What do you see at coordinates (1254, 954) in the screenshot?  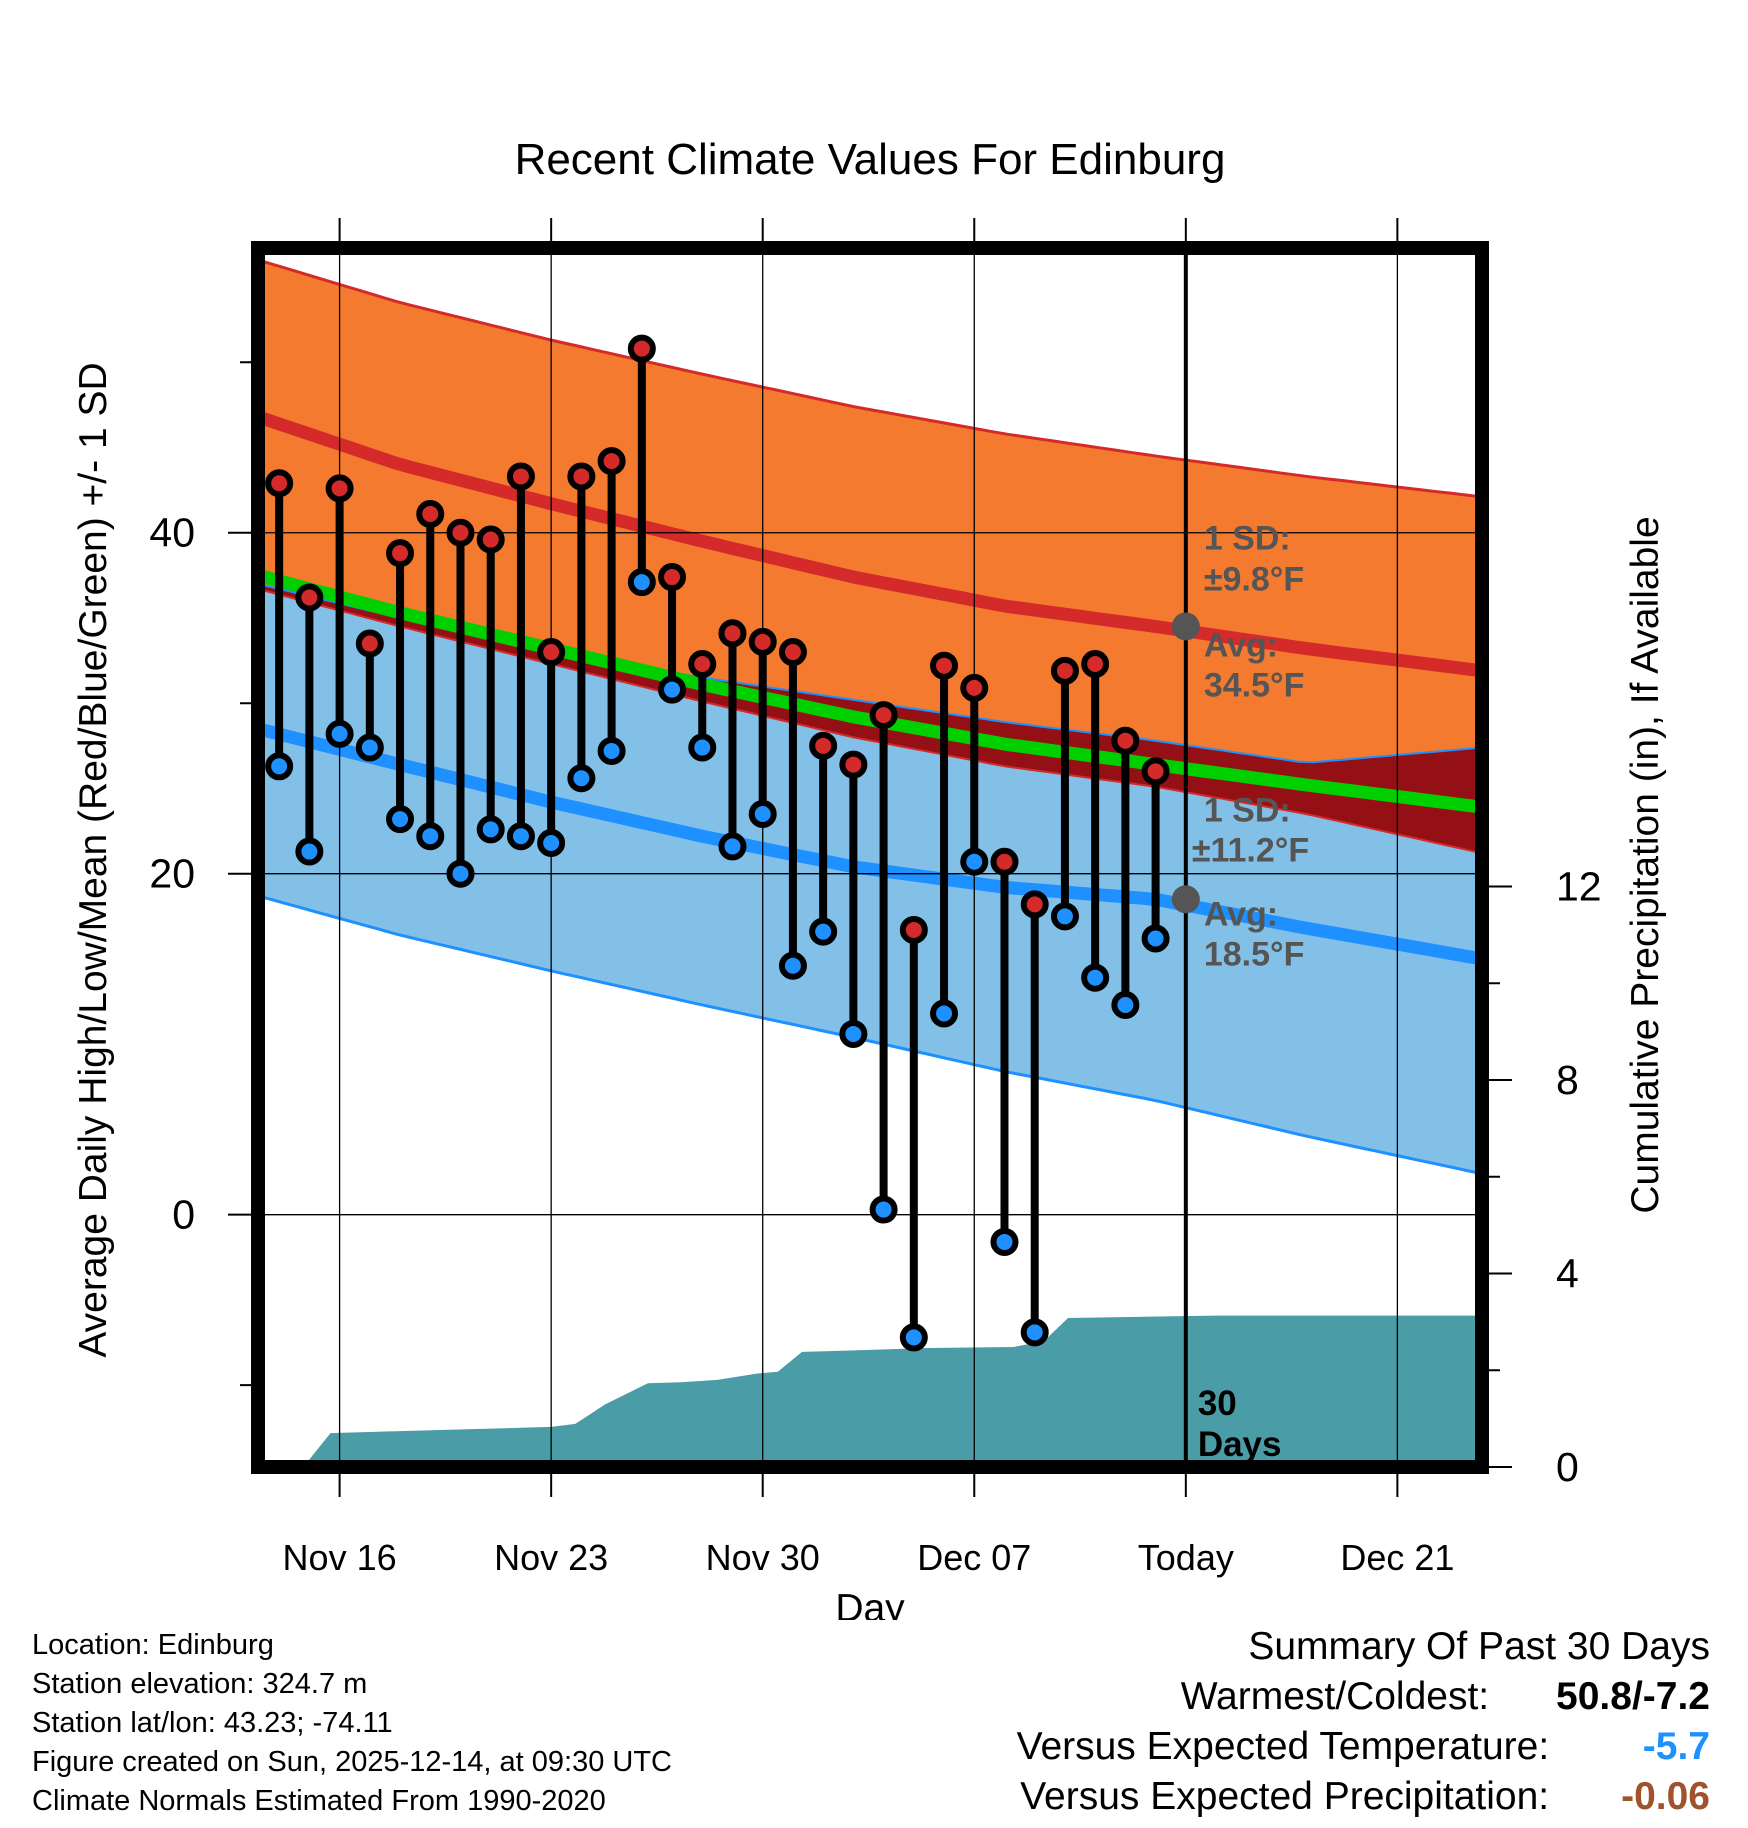 I see `low-avg-value: 18.5°F` at bounding box center [1254, 954].